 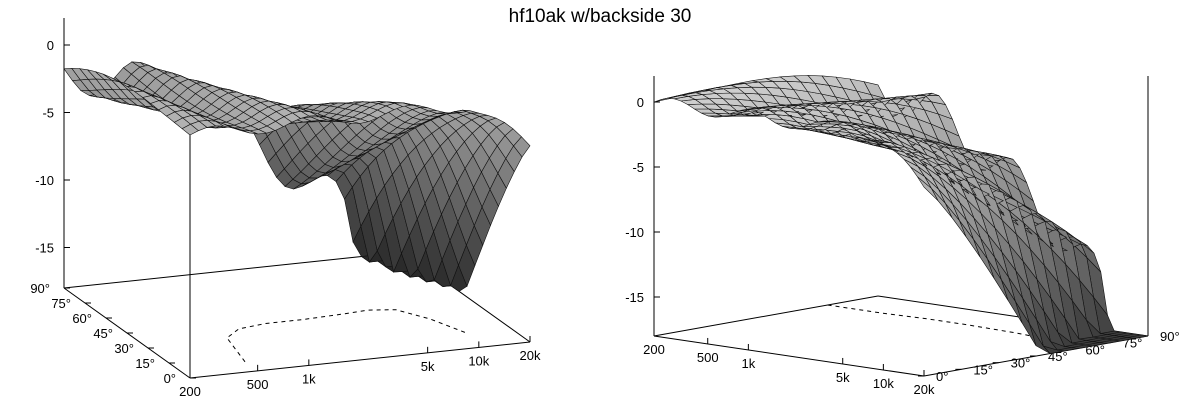 What do you see at coordinates (82, 318) in the screenshot?
I see `angle-tick-label-4: 60°` at bounding box center [82, 318].